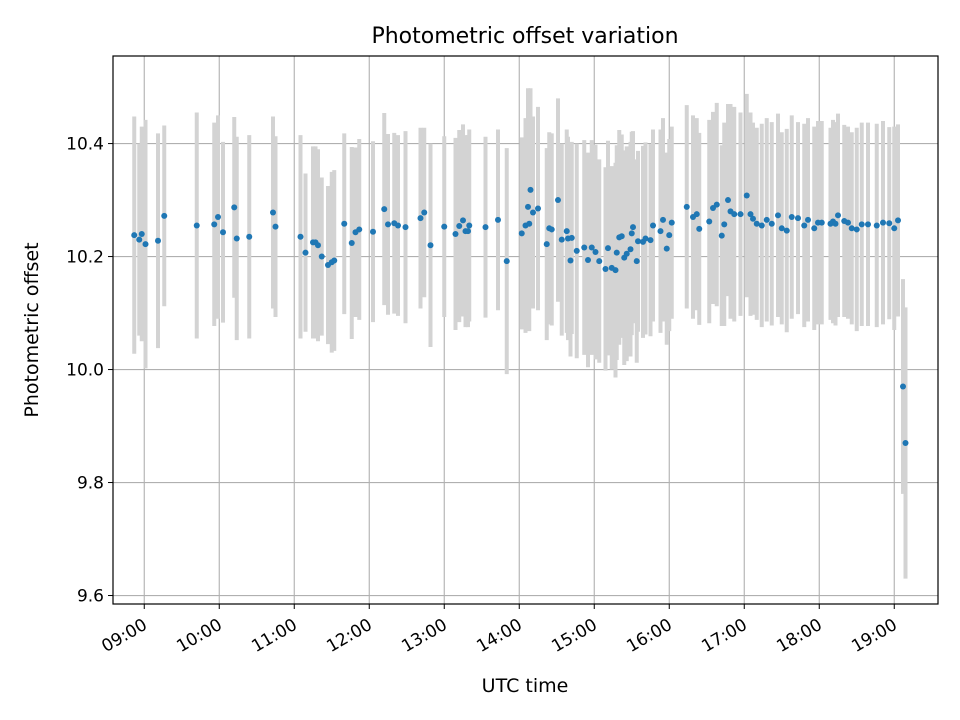 The width and height of the screenshot is (960, 720). Describe the element at coordinates (525, 686) in the screenshot. I see `x-axis-label: UTC time` at that location.